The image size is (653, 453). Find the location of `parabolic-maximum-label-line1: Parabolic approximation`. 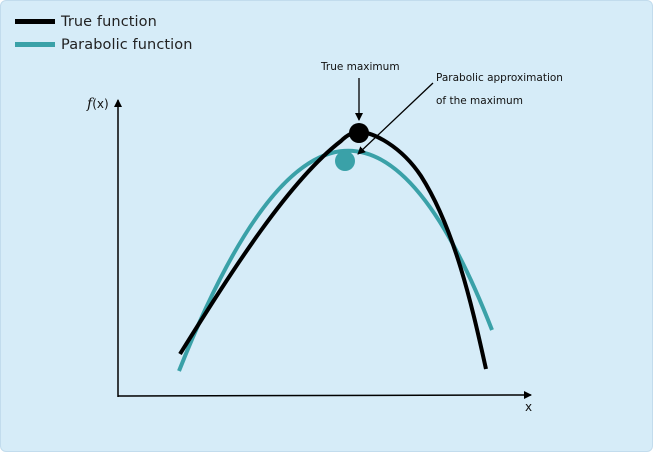

parabolic-maximum-label-line1: Parabolic approximation is located at coordinates (499, 78).